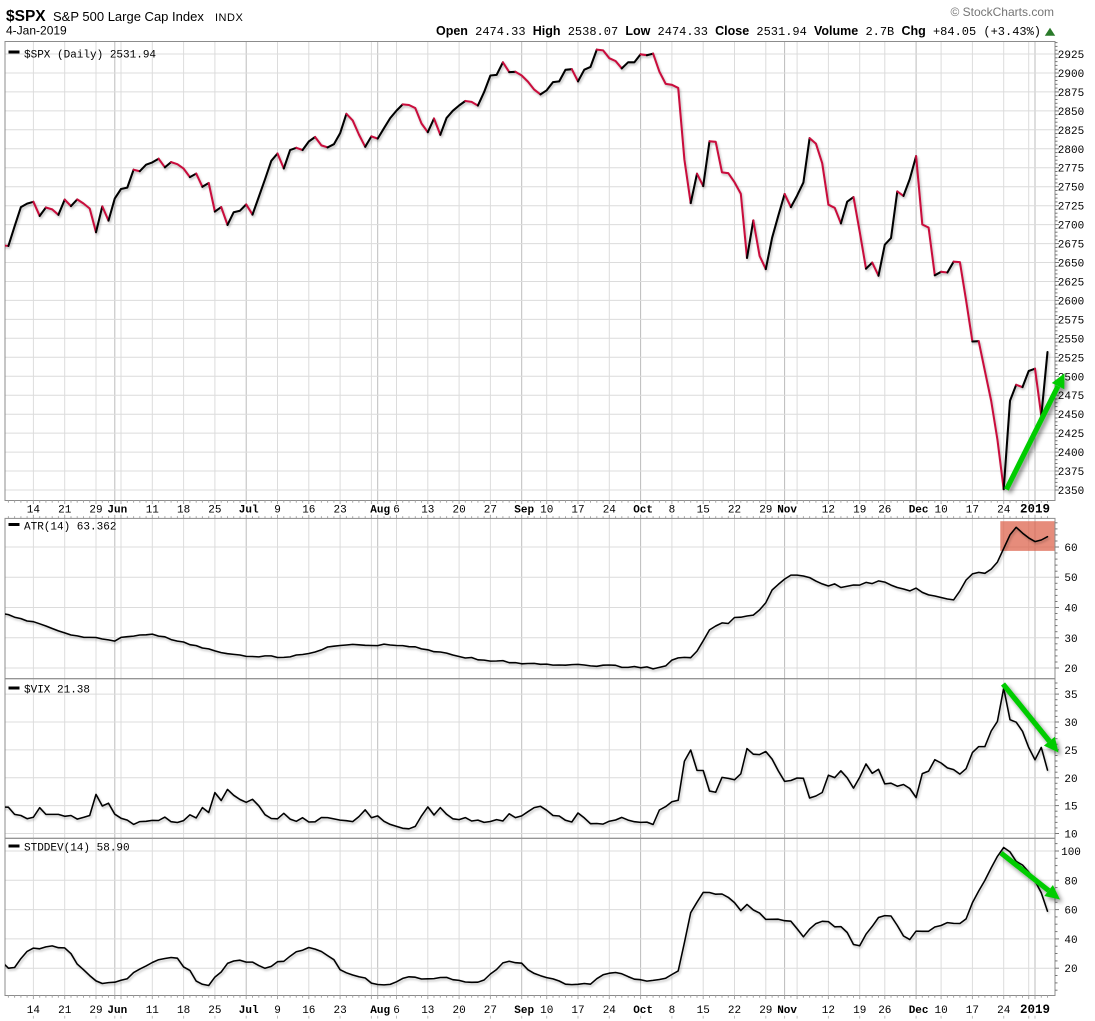 Image resolution: width=1095 pixels, height=1021 pixels. What do you see at coordinates (1071, 340) in the screenshot?
I see `svg-text: 2550` at bounding box center [1071, 340].